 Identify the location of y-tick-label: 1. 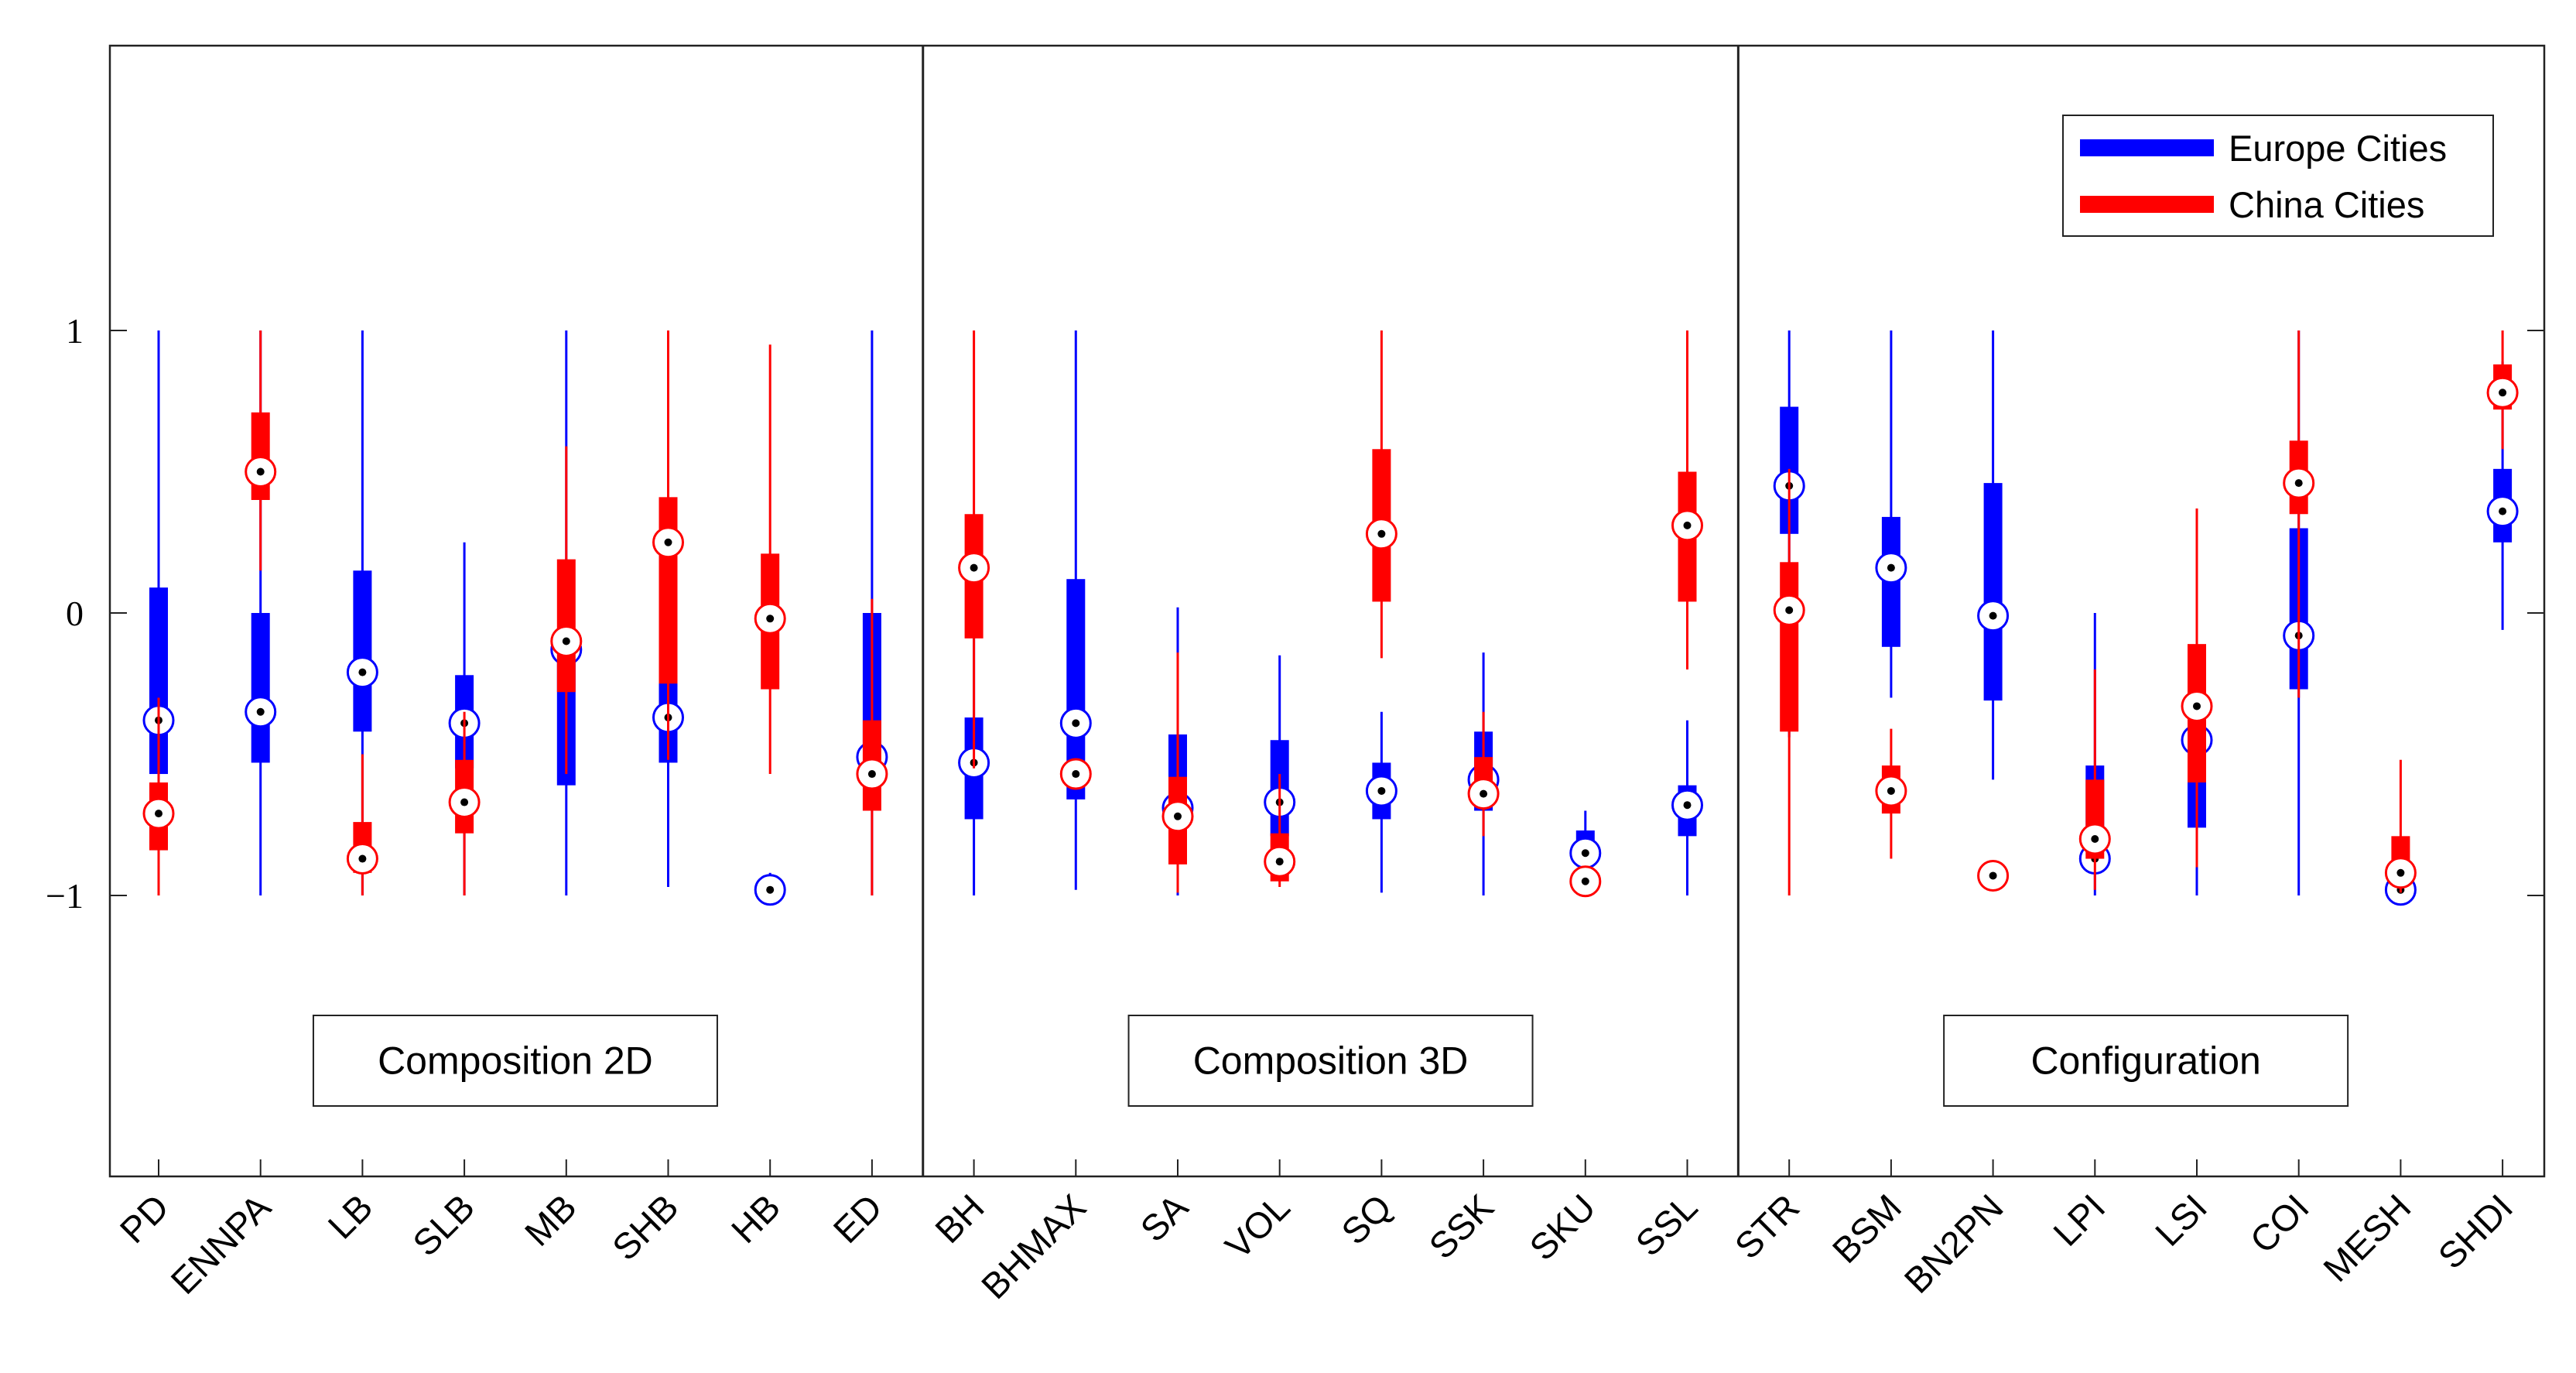
(75, 331).